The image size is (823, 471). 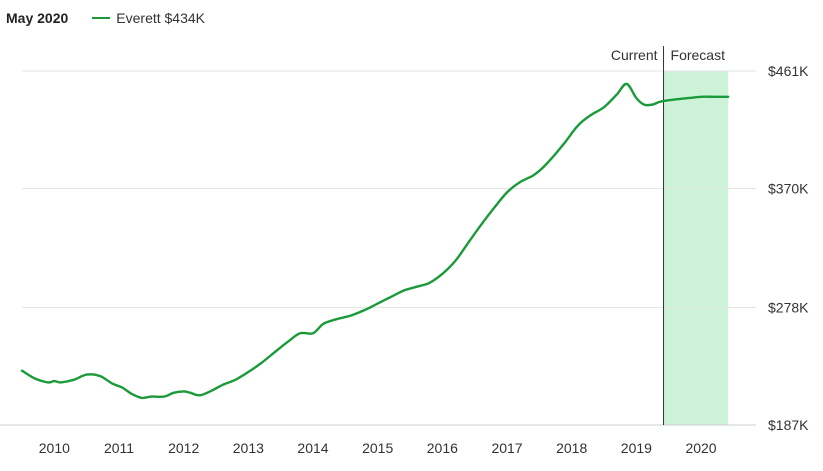 What do you see at coordinates (101, 18) in the screenshot?
I see `legend-swatch` at bounding box center [101, 18].